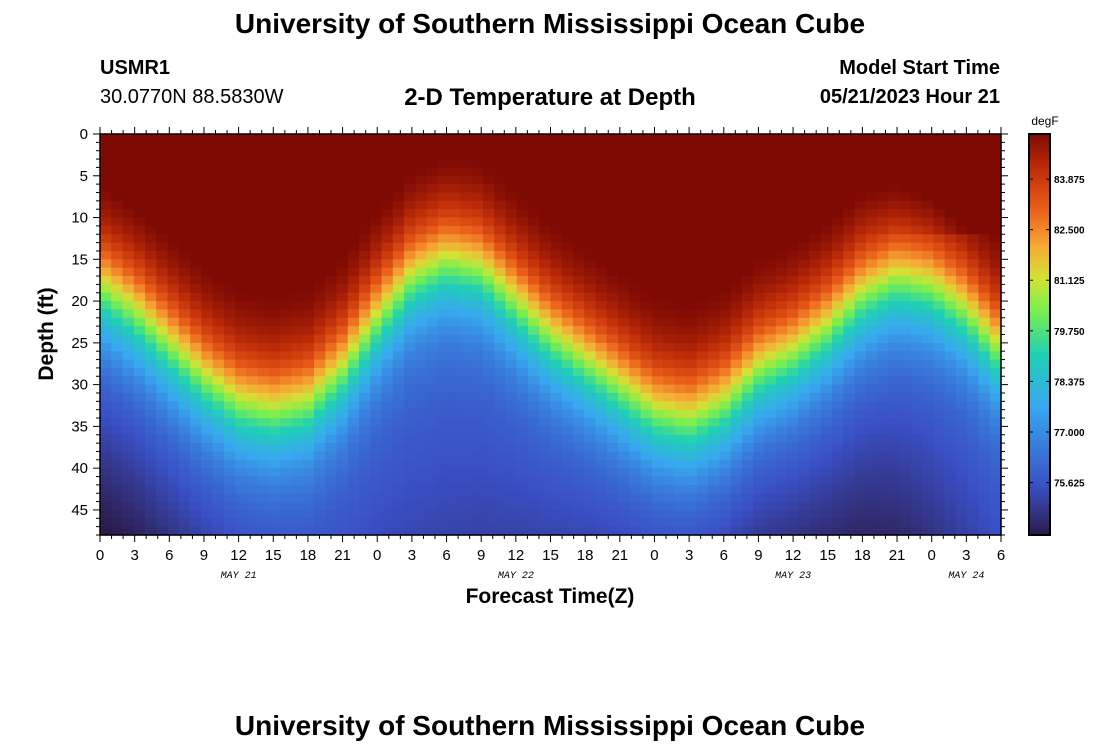 Image resolution: width=1100 pixels, height=750 pixels. Describe the element at coordinates (412, 555) in the screenshot. I see `x-tick-label: 3` at that location.